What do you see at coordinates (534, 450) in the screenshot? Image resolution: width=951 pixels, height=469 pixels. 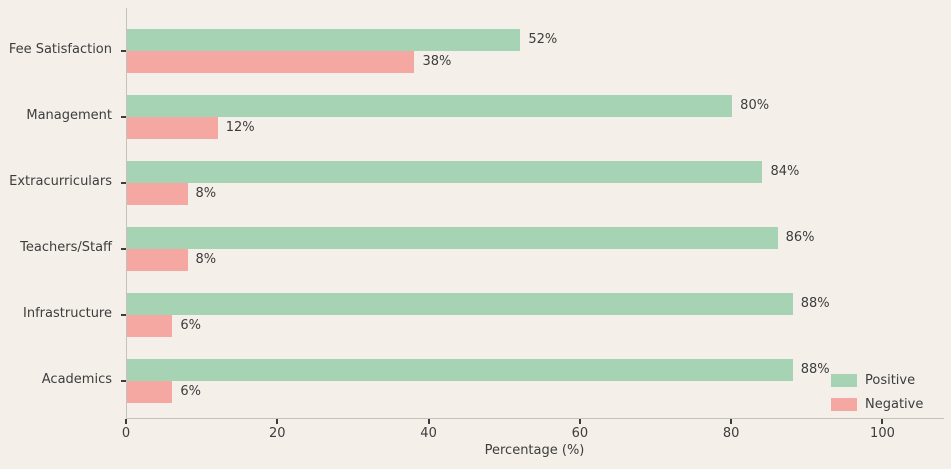 I see `x-axis-title: Percentage (%)` at bounding box center [534, 450].